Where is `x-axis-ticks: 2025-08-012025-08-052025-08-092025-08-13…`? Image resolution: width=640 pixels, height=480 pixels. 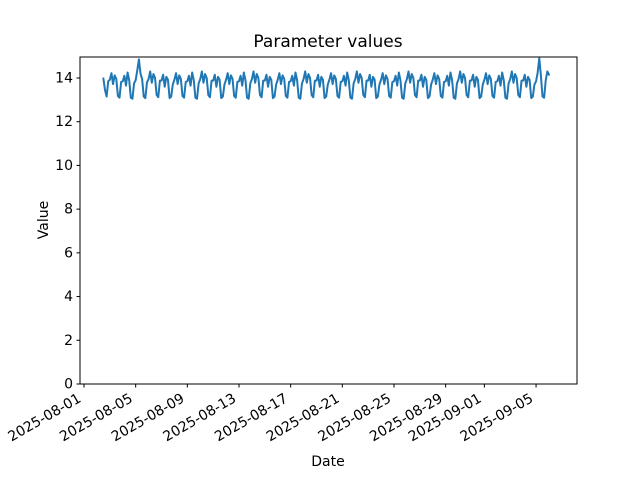
x-axis-ticks: 2025-08-012025-08-052025-08-092025-08-13… is located at coordinates (271, 414).